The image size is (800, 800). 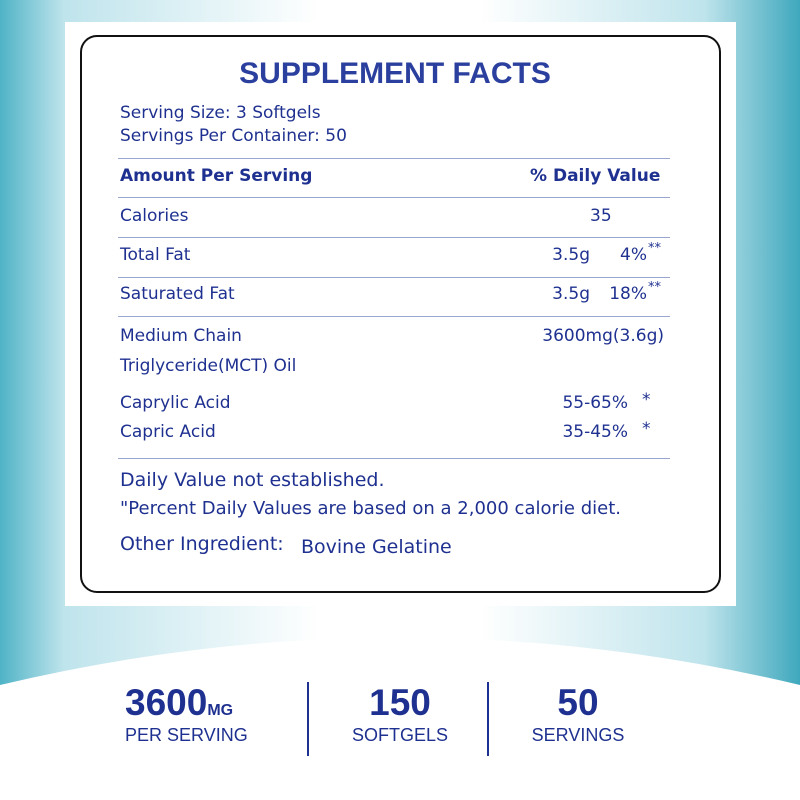 What do you see at coordinates (578, 735) in the screenshot?
I see `stat-label: SERVINGS` at bounding box center [578, 735].